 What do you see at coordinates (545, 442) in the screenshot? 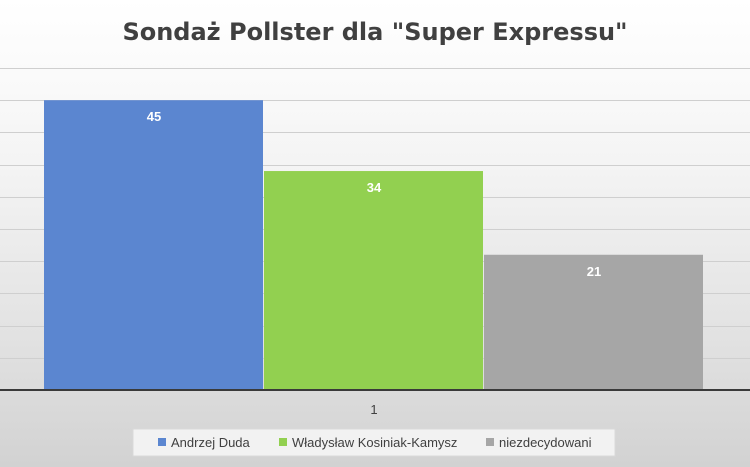
I see `legend-label: niezdecydowani` at bounding box center [545, 442].